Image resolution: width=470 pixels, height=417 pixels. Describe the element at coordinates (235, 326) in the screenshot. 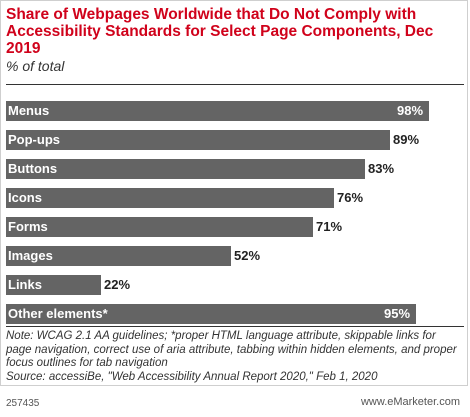

I see `bottom-rule` at that location.